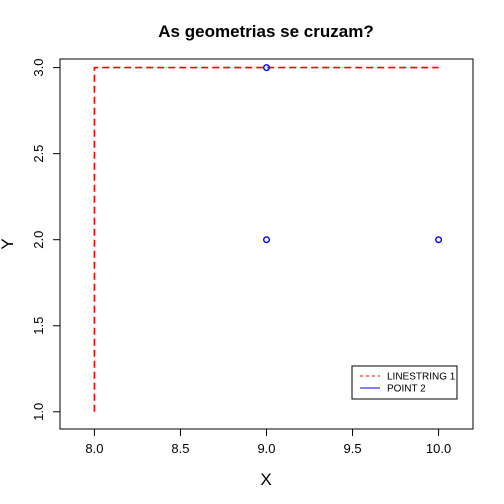 This screenshot has height=504, width=504. What do you see at coordinates (353, 448) in the screenshot?
I see `x-tick-label: 9.5` at bounding box center [353, 448].